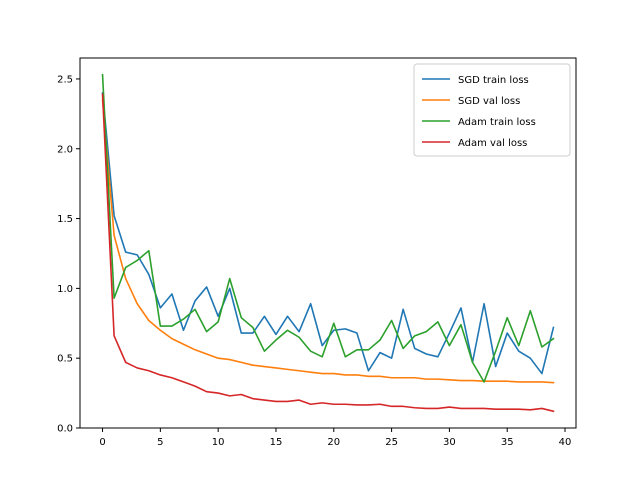 The height and width of the screenshot is (480, 640). Describe the element at coordinates (449, 442) in the screenshot. I see `x-tick-label: 30` at that location.